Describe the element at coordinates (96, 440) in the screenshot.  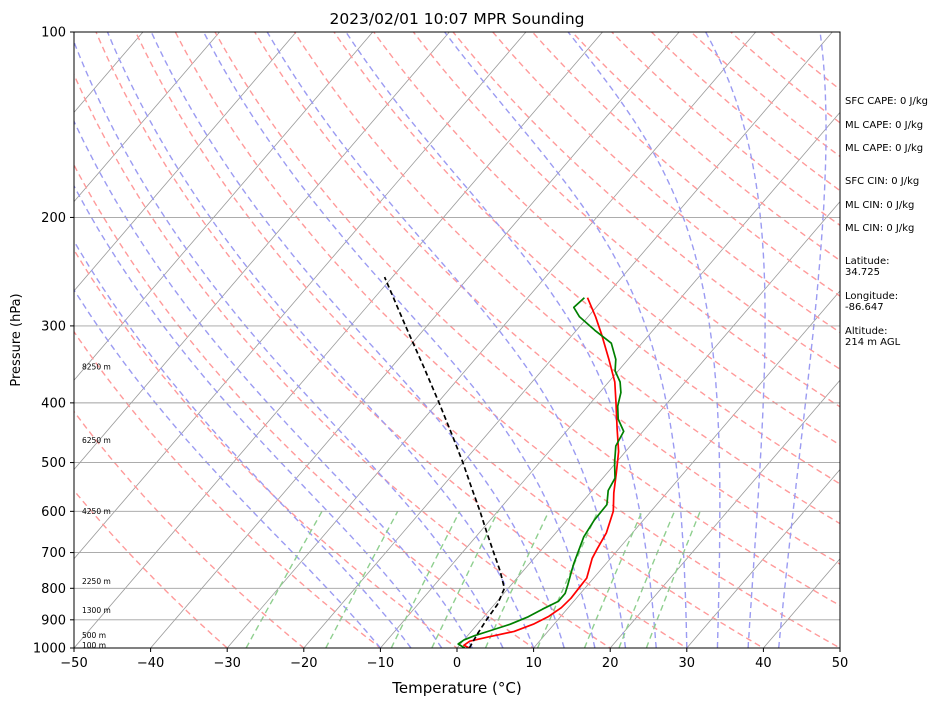
I see `height-label: 6250 m` at that location.